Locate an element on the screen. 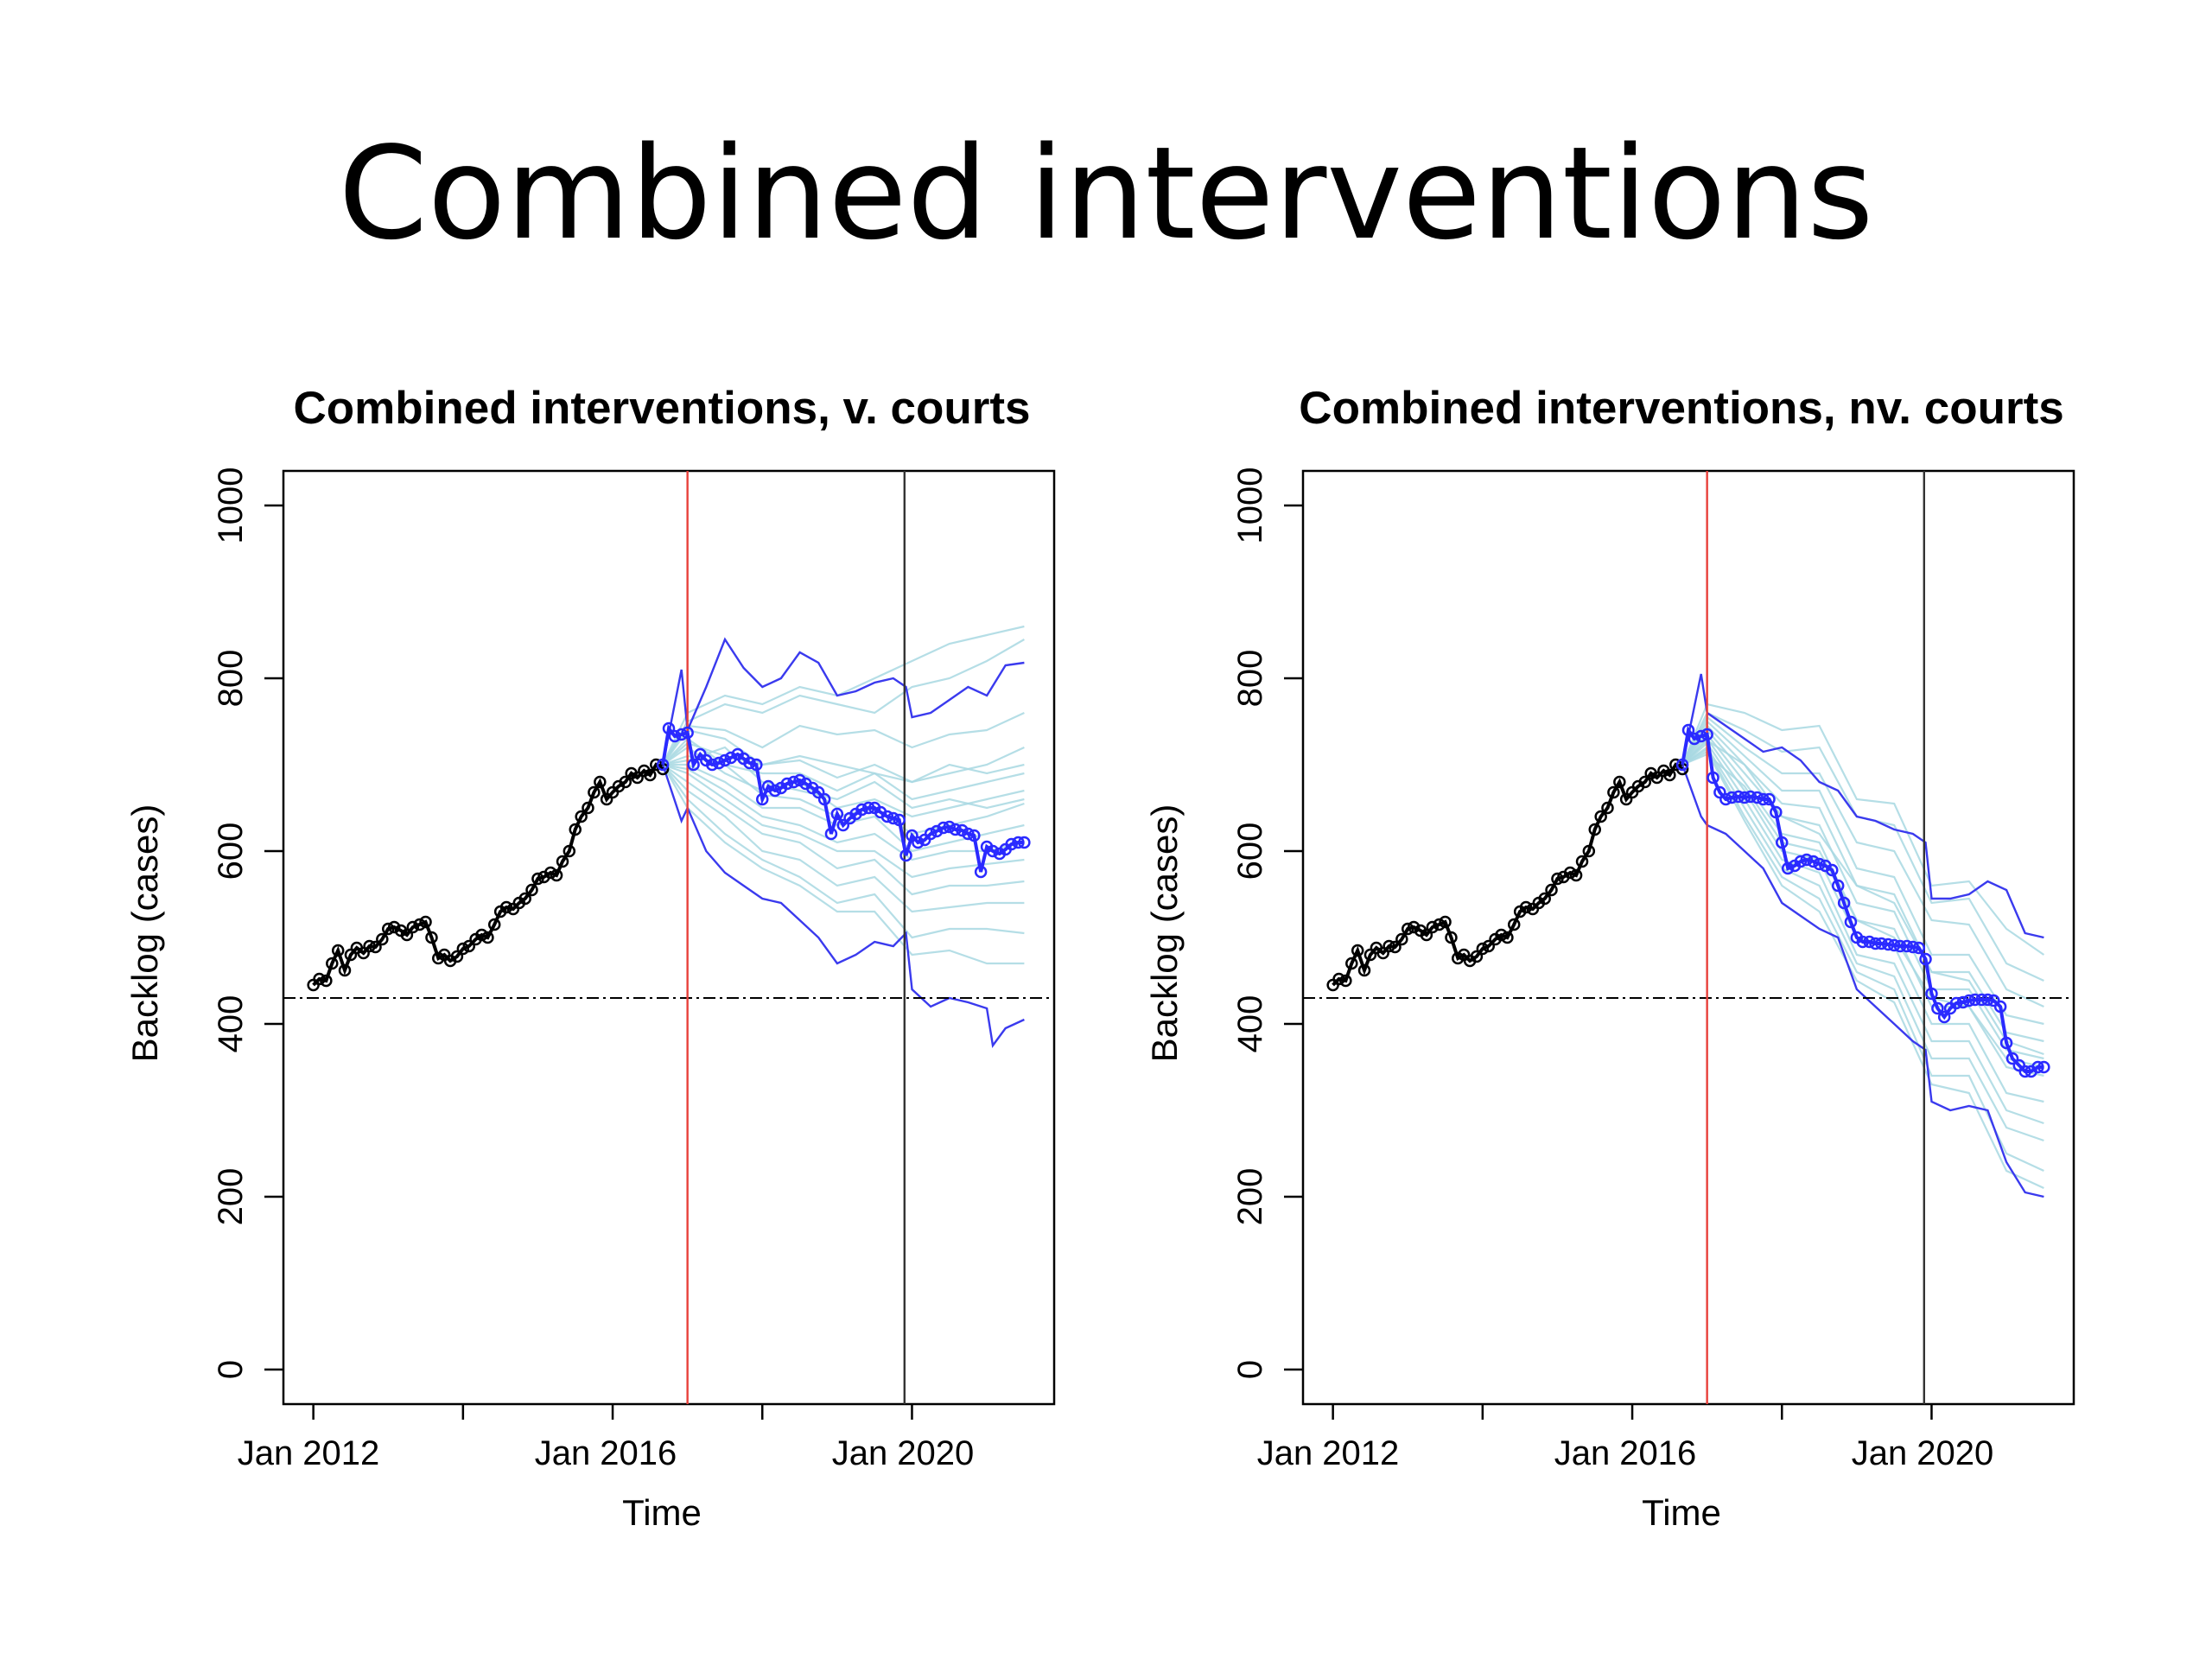 The width and height of the screenshot is (2212, 1659). median-line is located at coordinates (1862, 899).